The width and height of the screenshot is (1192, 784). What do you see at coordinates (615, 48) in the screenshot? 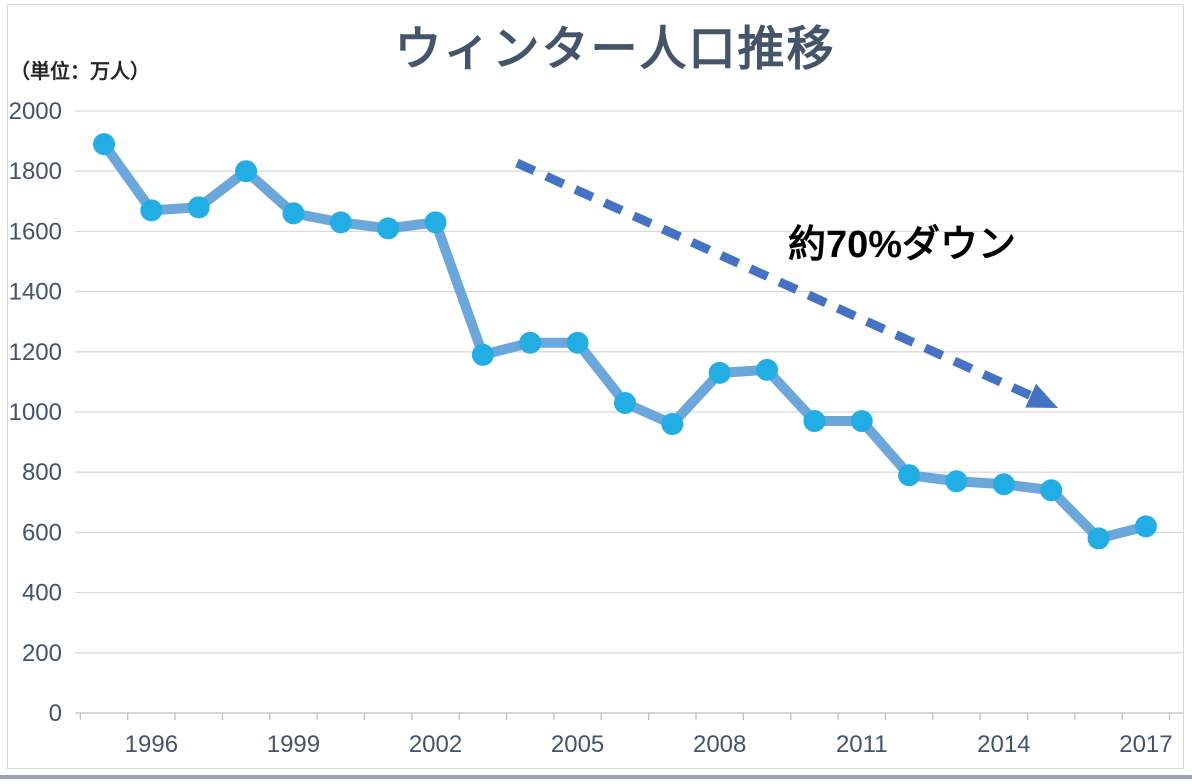
I see `chart-title: ウィンター人口推移` at bounding box center [615, 48].